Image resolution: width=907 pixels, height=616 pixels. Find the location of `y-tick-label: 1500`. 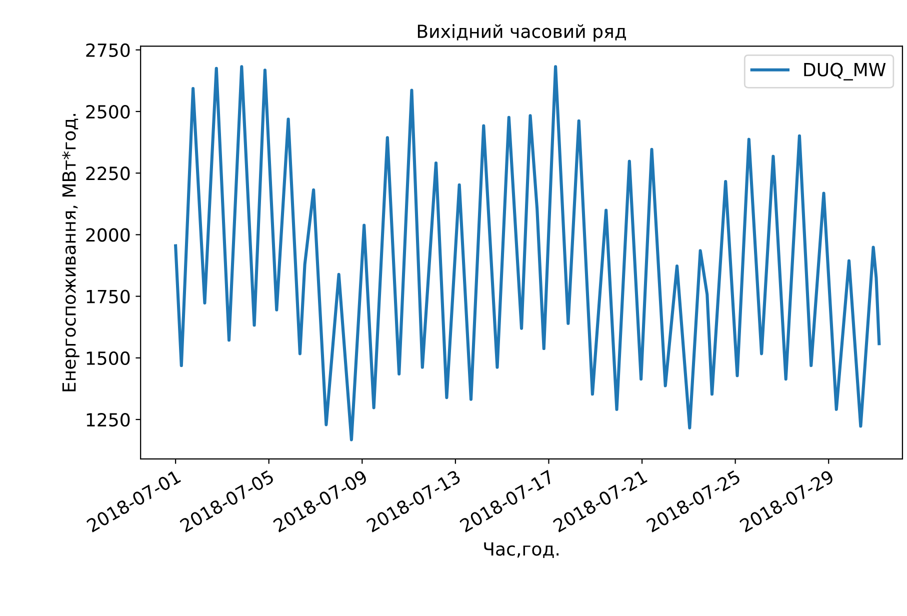

y-tick-label: 1500 is located at coordinates (108, 358).